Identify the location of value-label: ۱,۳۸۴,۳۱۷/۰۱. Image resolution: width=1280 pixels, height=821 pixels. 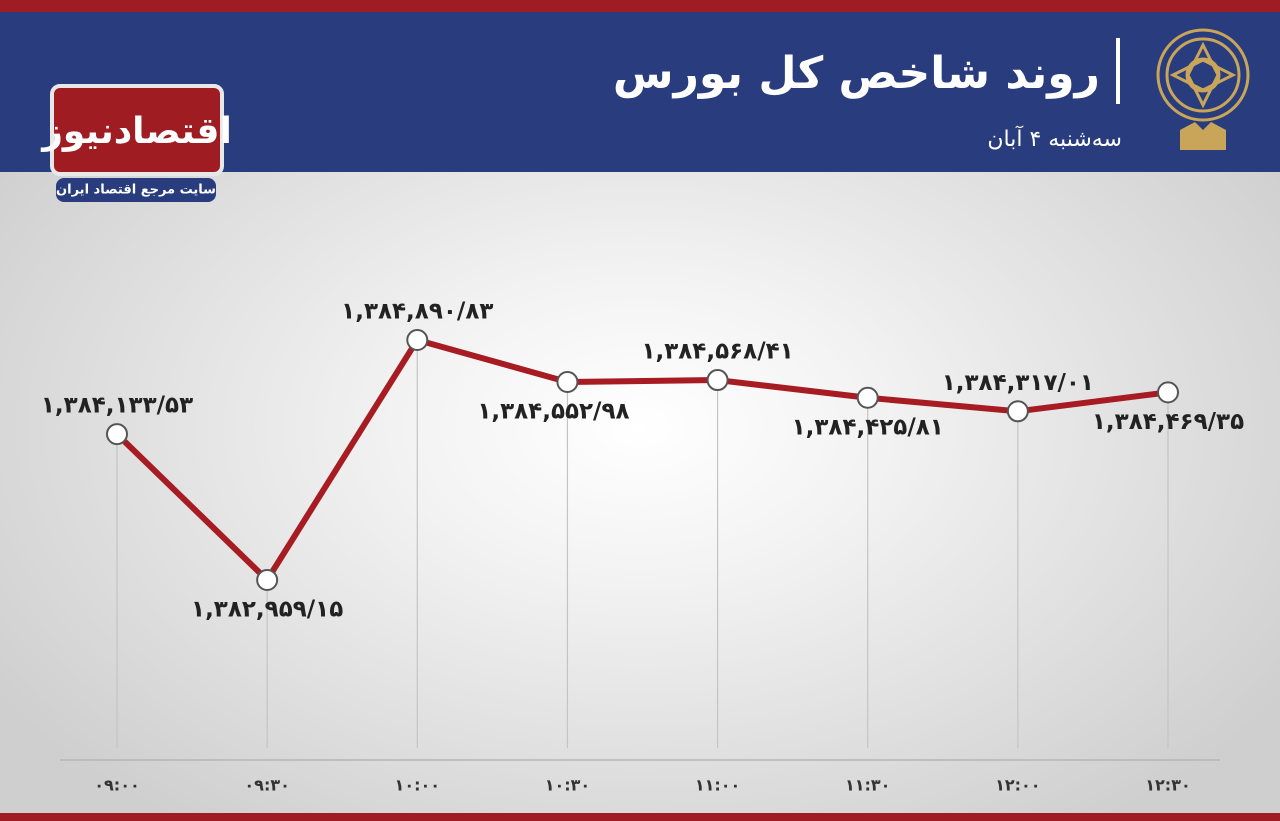
(1018, 383).